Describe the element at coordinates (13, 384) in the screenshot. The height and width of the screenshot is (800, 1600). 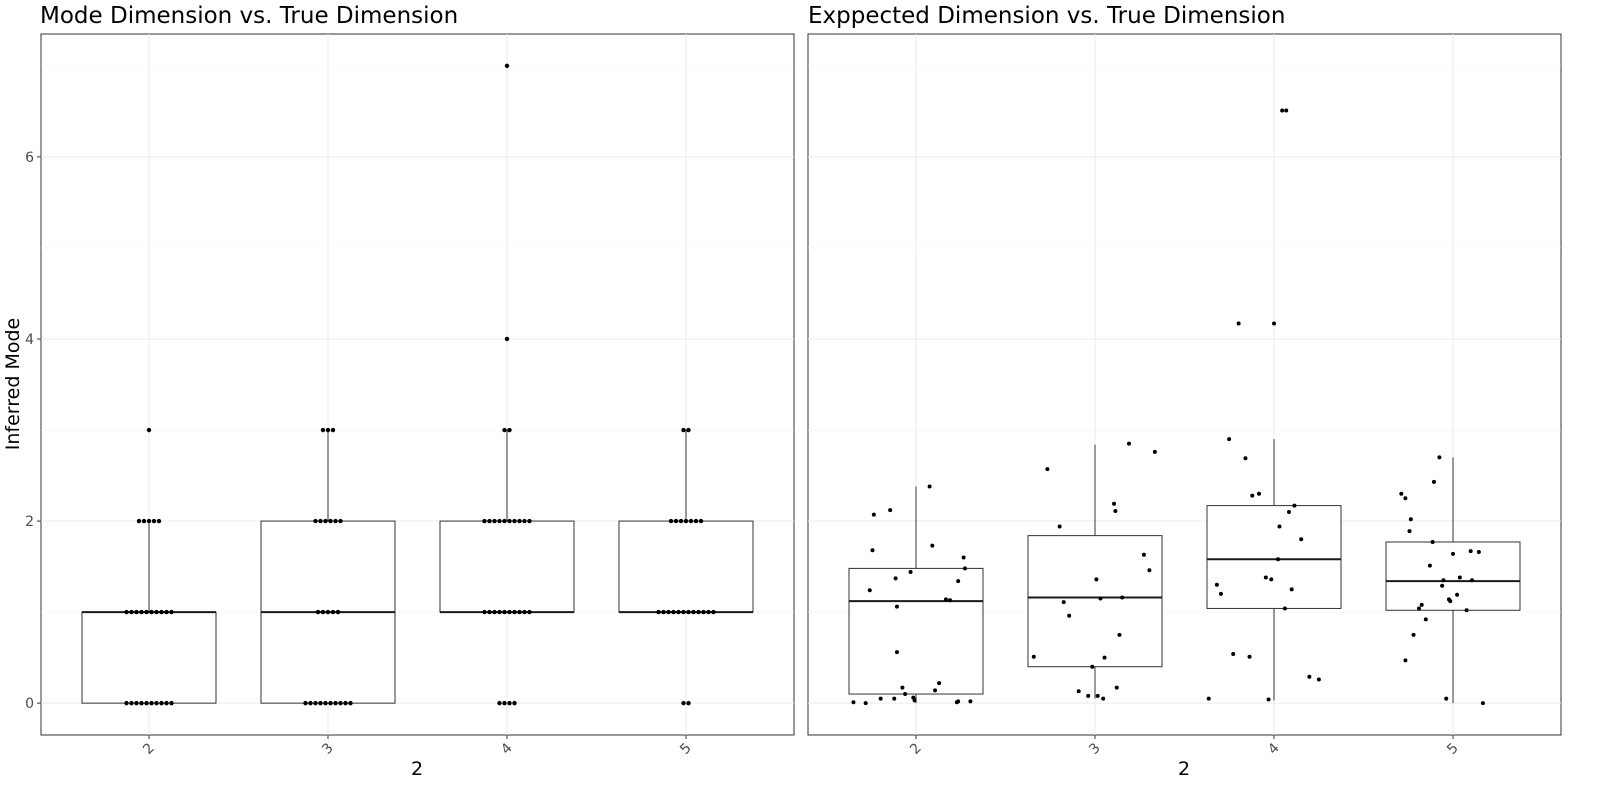
I see `y-axis-title: Inferred Mode` at that location.